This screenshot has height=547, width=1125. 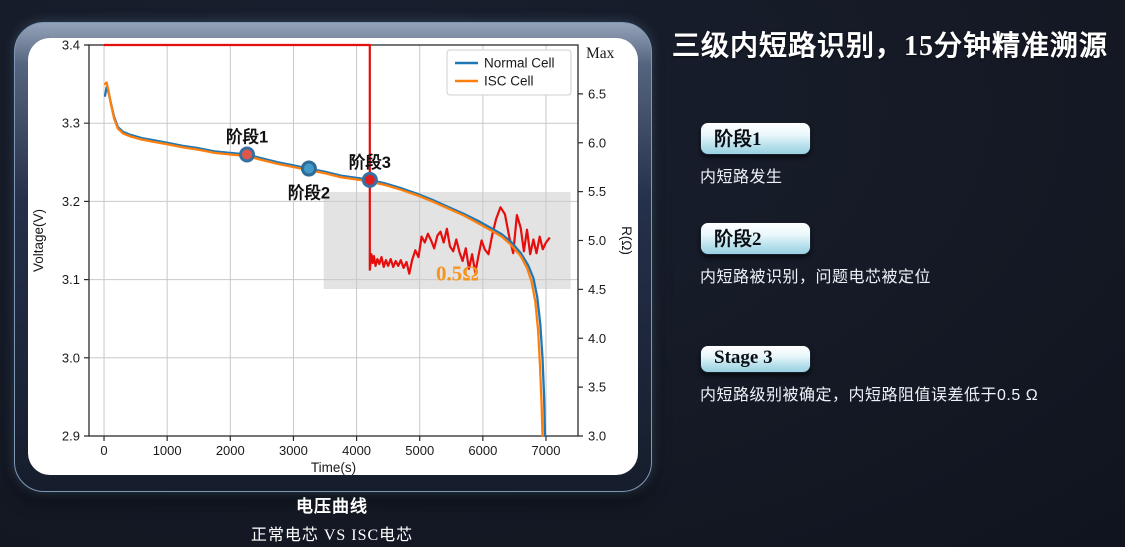 I want to click on svg-text: ISC Cell, so click(x=509, y=81).